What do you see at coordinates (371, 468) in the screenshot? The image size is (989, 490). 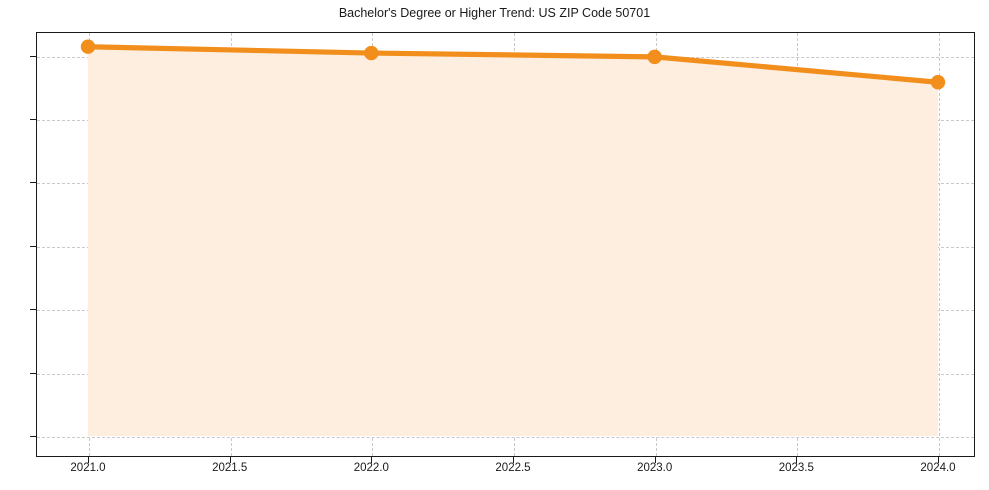 I see `xtick-label-2022: 2022.0` at bounding box center [371, 468].